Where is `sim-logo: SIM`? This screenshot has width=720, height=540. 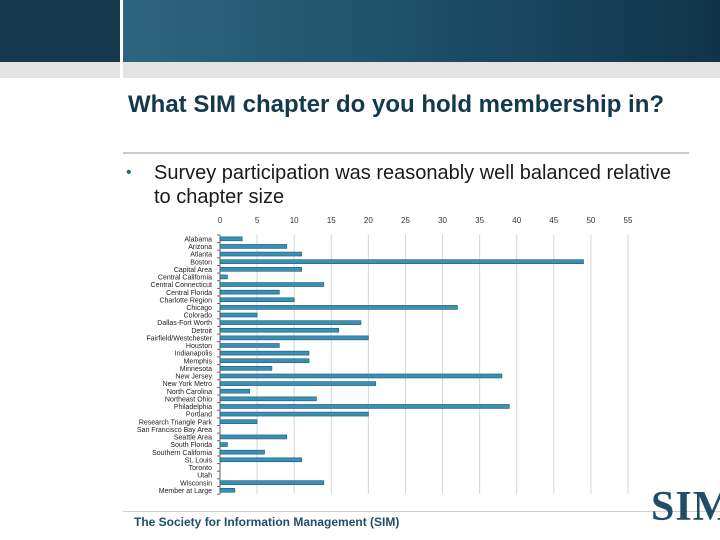 sim-logo: SIM is located at coordinates (685, 507).